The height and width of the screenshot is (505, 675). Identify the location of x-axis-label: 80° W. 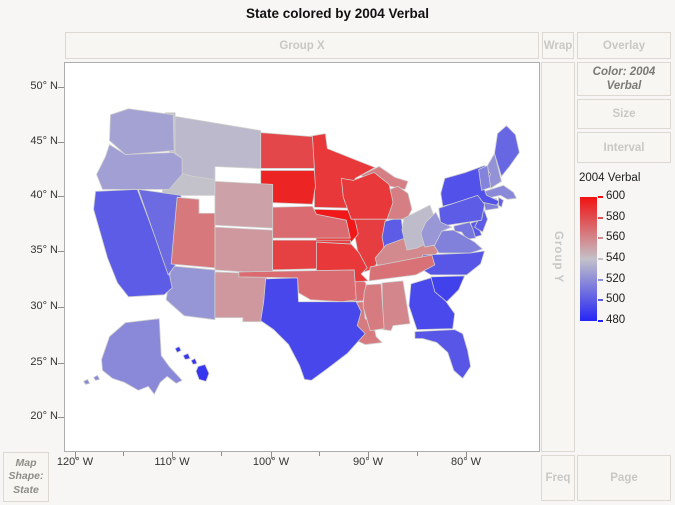
(466, 462).